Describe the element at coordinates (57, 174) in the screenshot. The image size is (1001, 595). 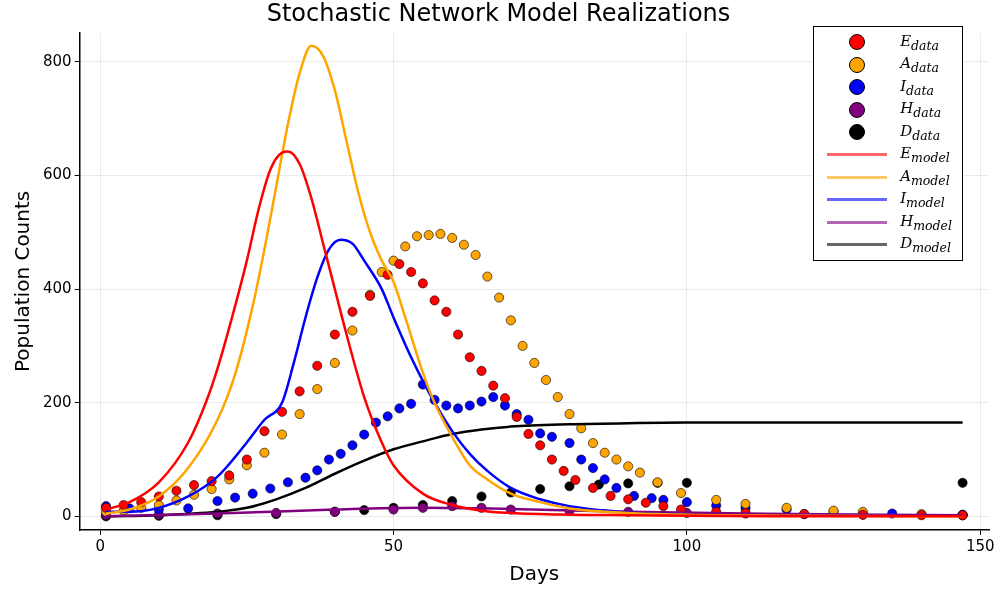
I see `y-tick-label: 600` at that location.